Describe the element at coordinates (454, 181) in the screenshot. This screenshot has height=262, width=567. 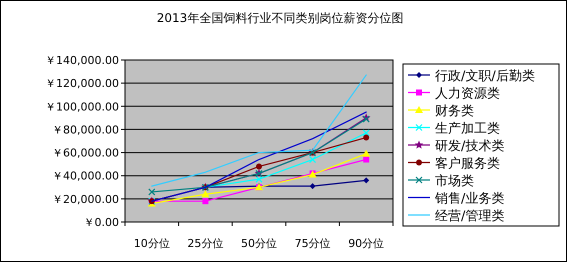
I see `legend-label: 市场类` at that location.